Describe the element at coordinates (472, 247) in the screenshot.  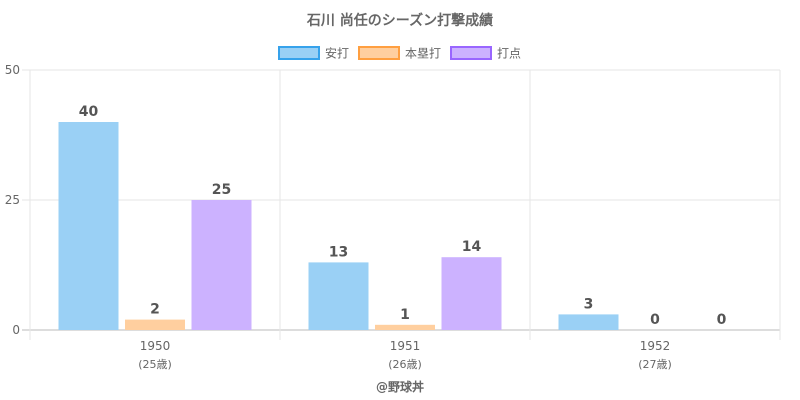
I see `data-label: 14` at that location.